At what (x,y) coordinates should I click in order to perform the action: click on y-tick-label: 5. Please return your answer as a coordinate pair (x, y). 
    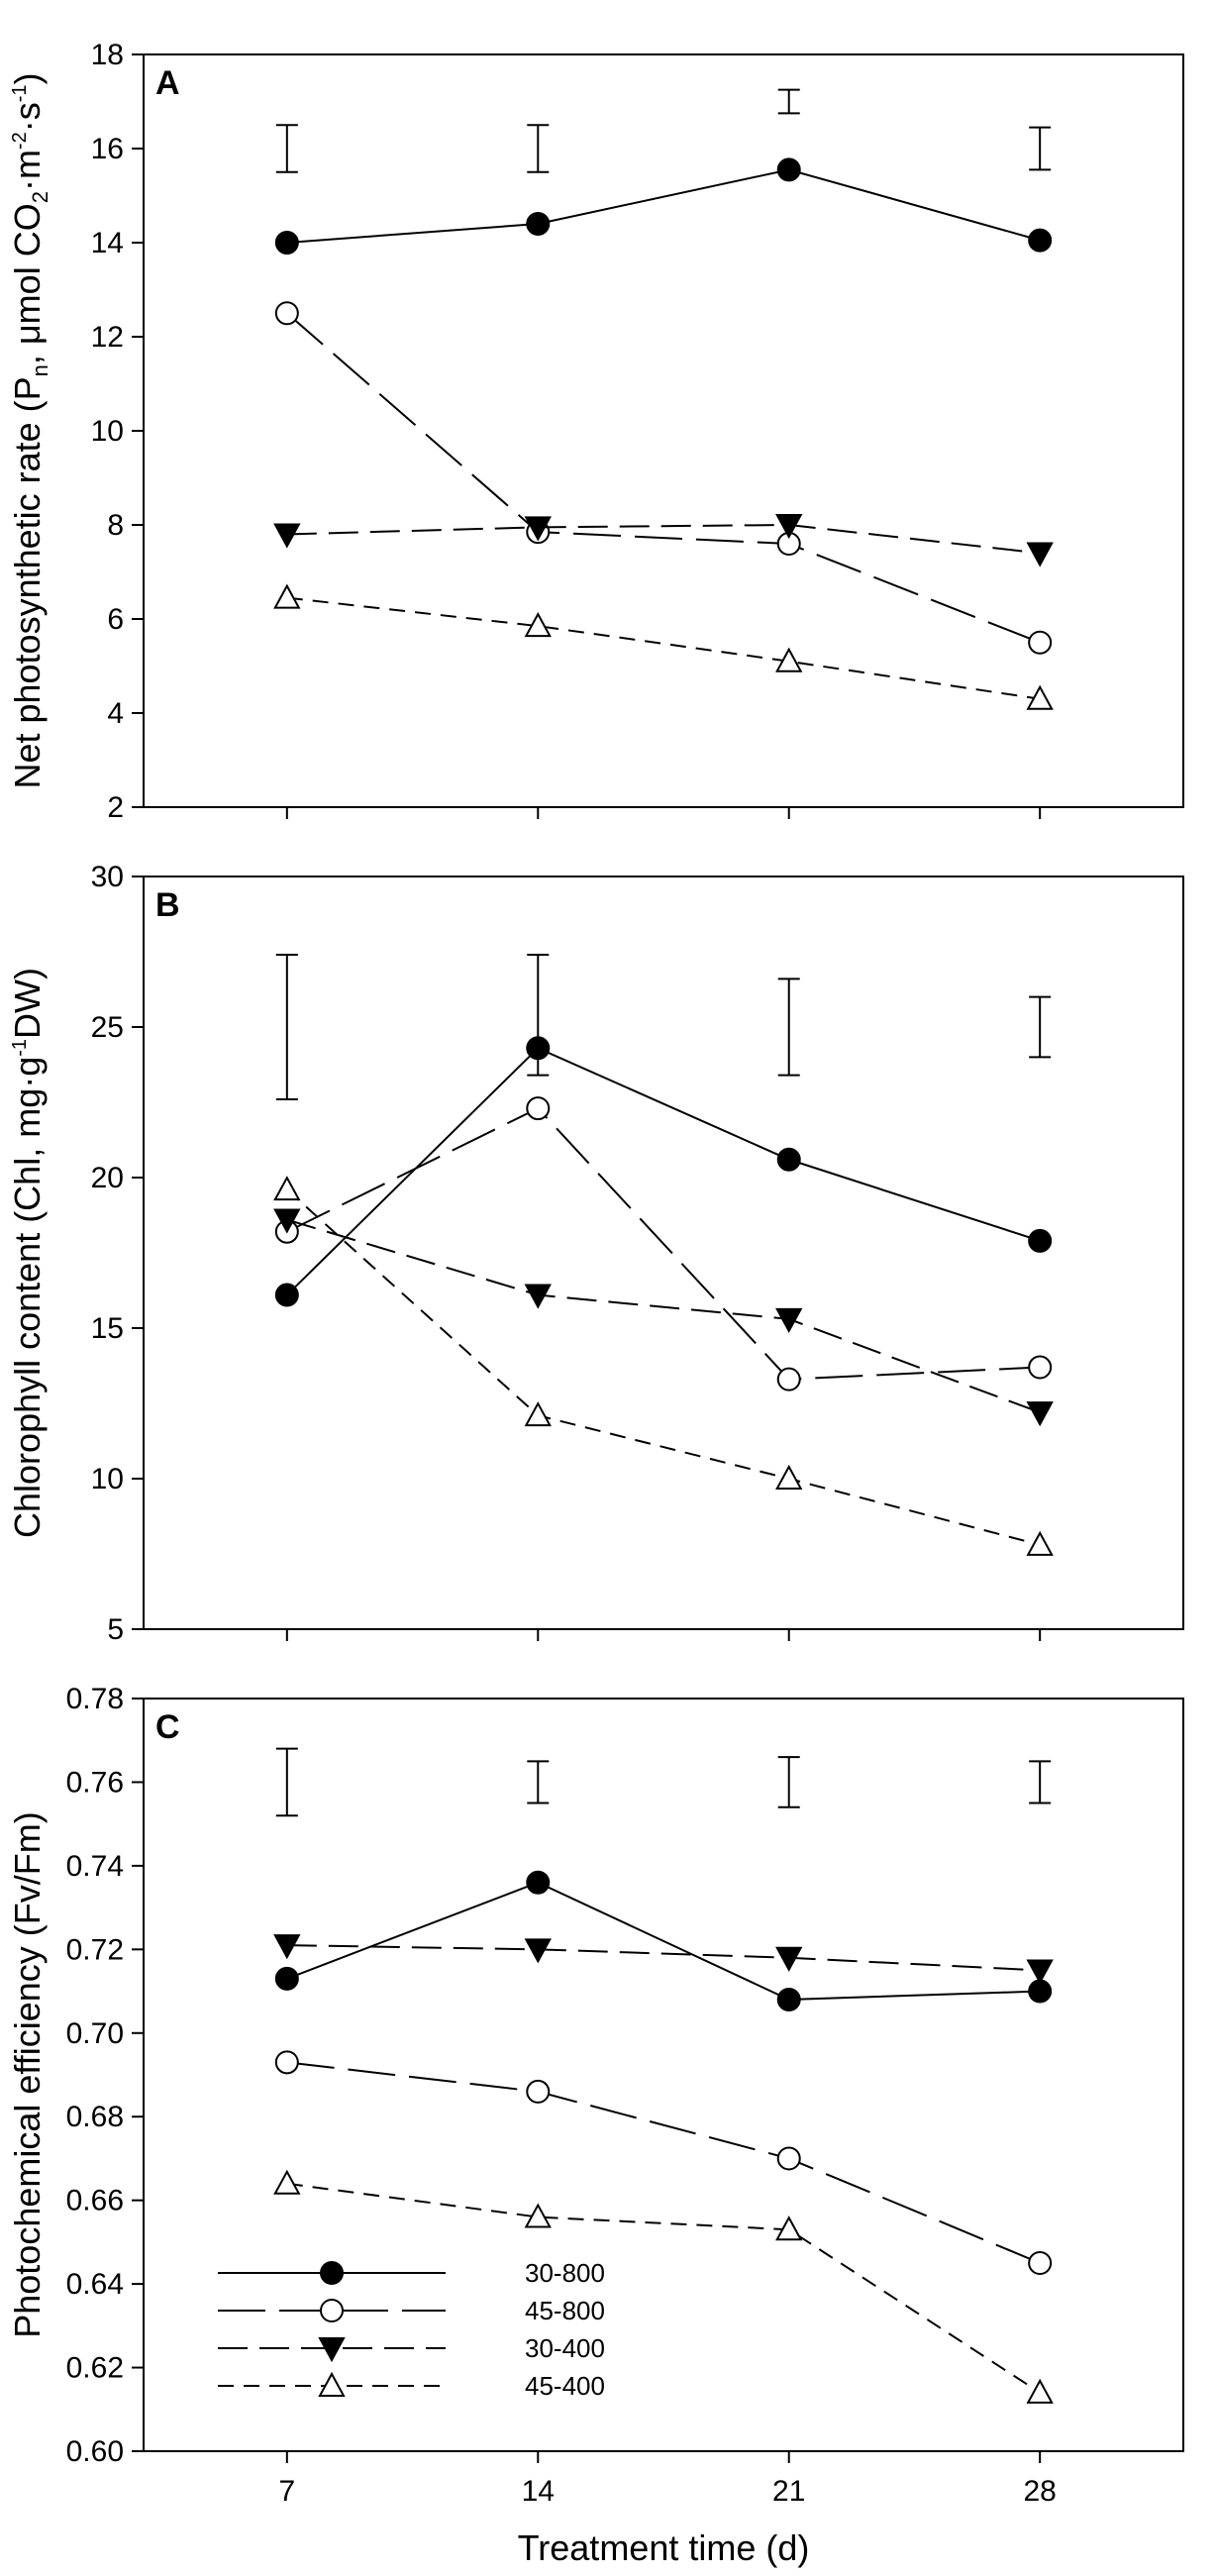
    Looking at the image, I should click on (116, 1629).